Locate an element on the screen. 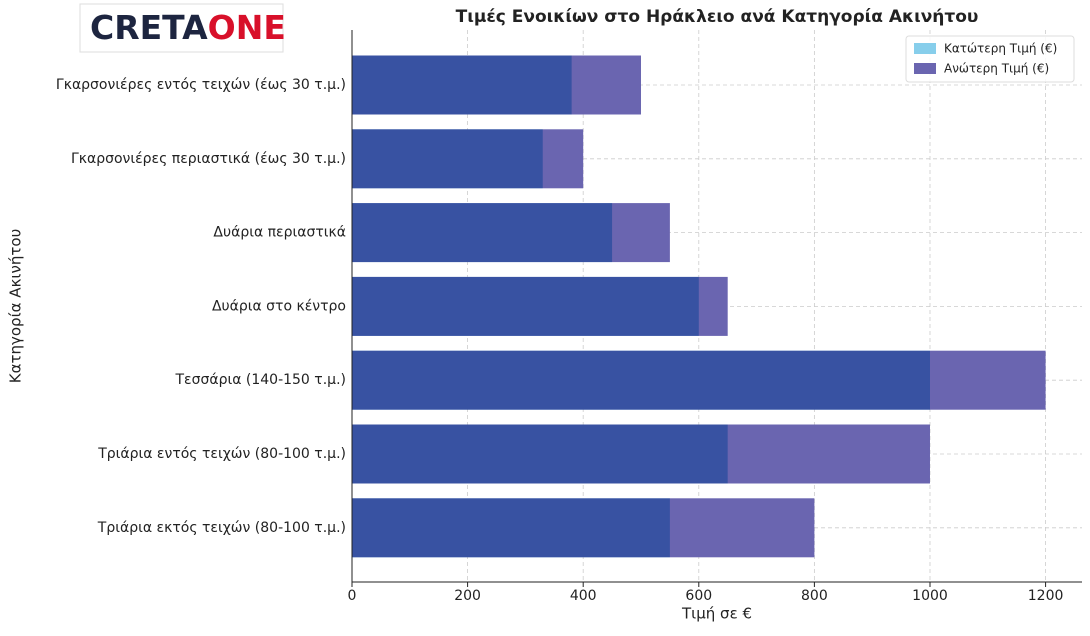 The image size is (1090, 636). x-axis-label: Τιμή σε € is located at coordinates (716, 614).